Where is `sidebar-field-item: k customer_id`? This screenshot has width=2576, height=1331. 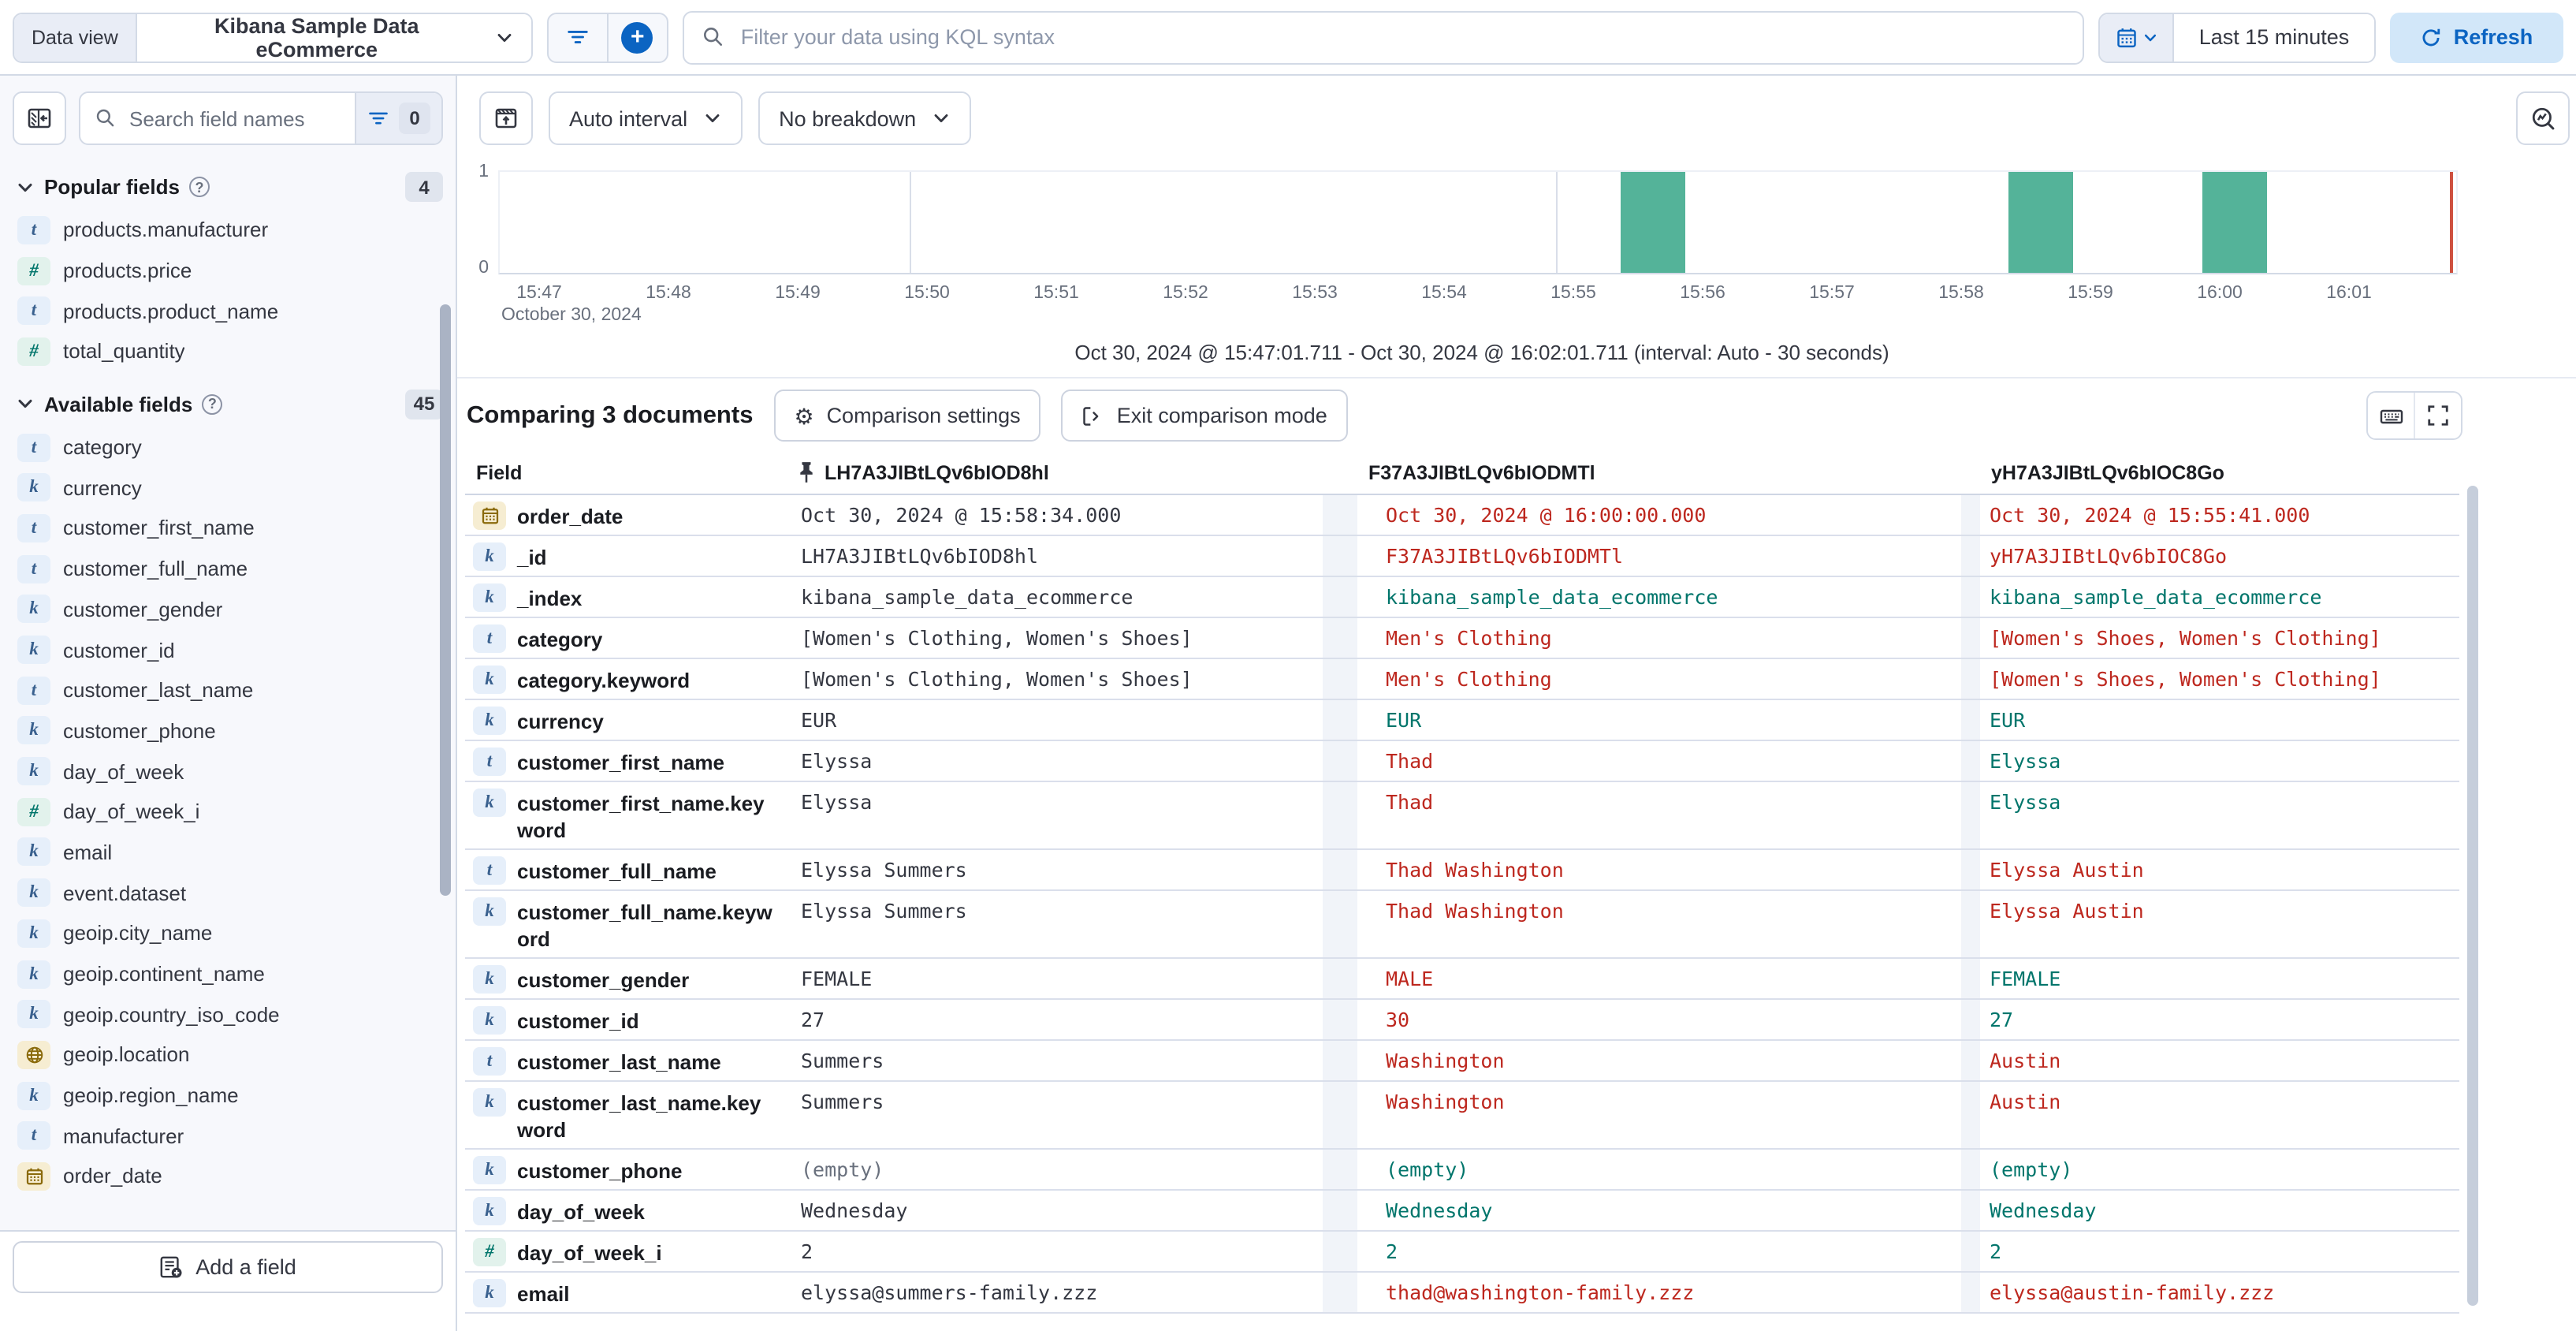 sidebar-field-item: k customer_id is located at coordinates (228, 649).